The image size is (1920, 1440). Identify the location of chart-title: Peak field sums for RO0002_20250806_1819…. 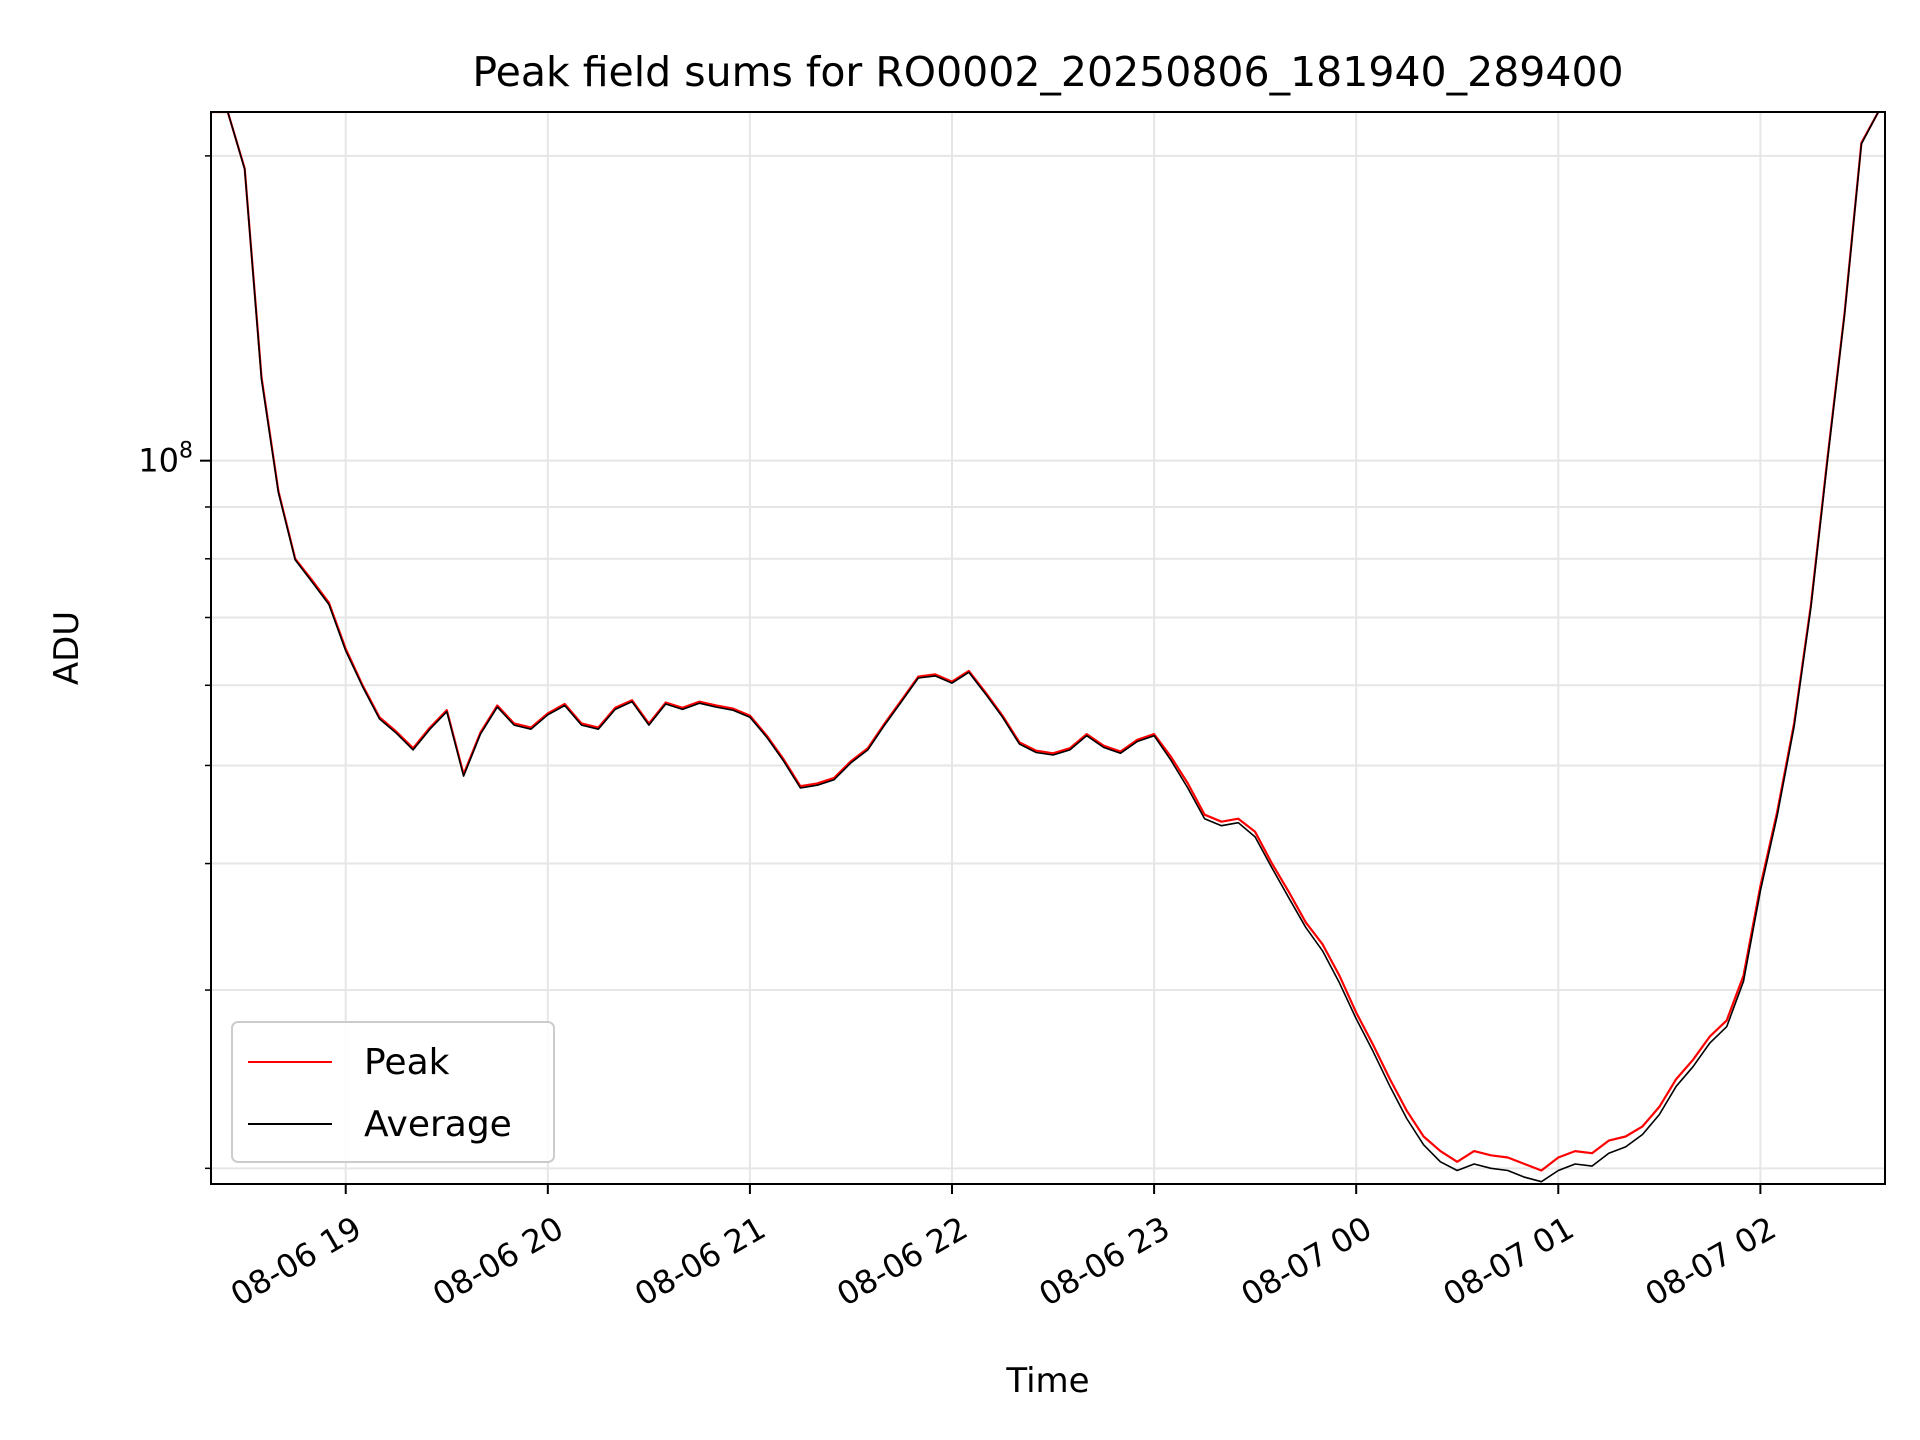
(1047, 72).